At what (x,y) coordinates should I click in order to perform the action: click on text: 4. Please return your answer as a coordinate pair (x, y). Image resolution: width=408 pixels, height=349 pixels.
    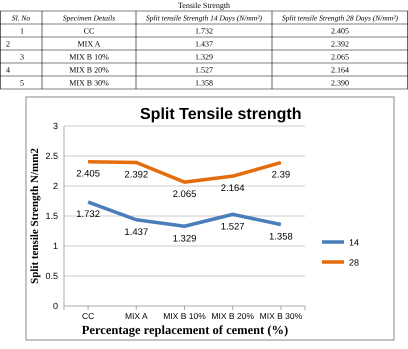
    Looking at the image, I should click on (8, 70).